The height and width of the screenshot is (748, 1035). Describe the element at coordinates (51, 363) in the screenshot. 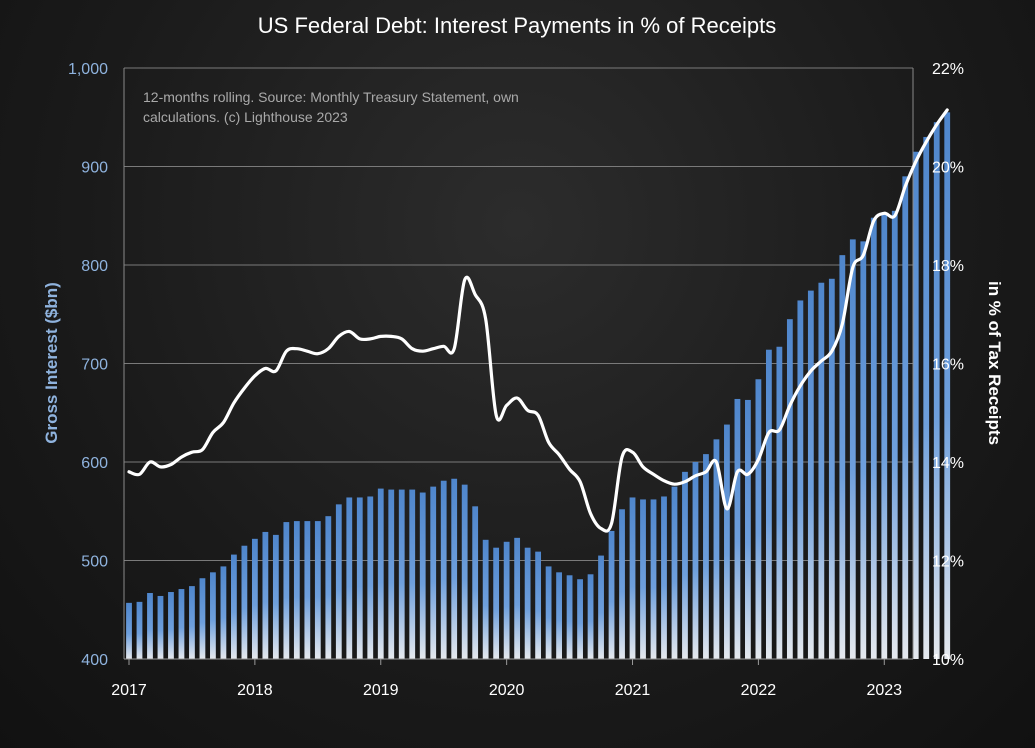

I see `left-axis-label: Gross Interest ($bn)` at that location.